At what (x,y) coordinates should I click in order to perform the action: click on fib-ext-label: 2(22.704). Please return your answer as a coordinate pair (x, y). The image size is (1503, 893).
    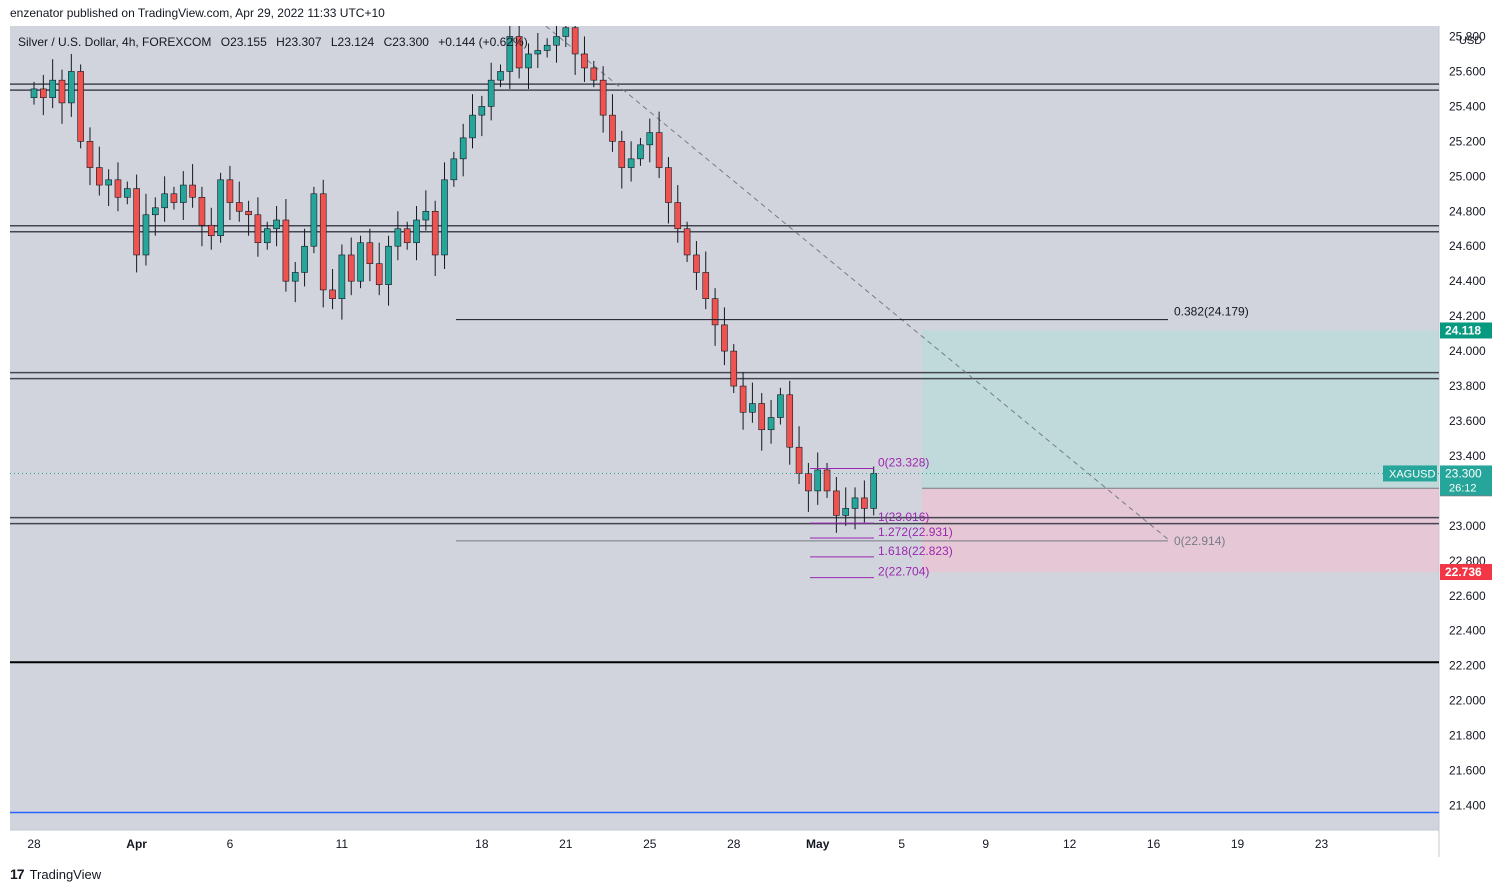
    Looking at the image, I should click on (903, 572).